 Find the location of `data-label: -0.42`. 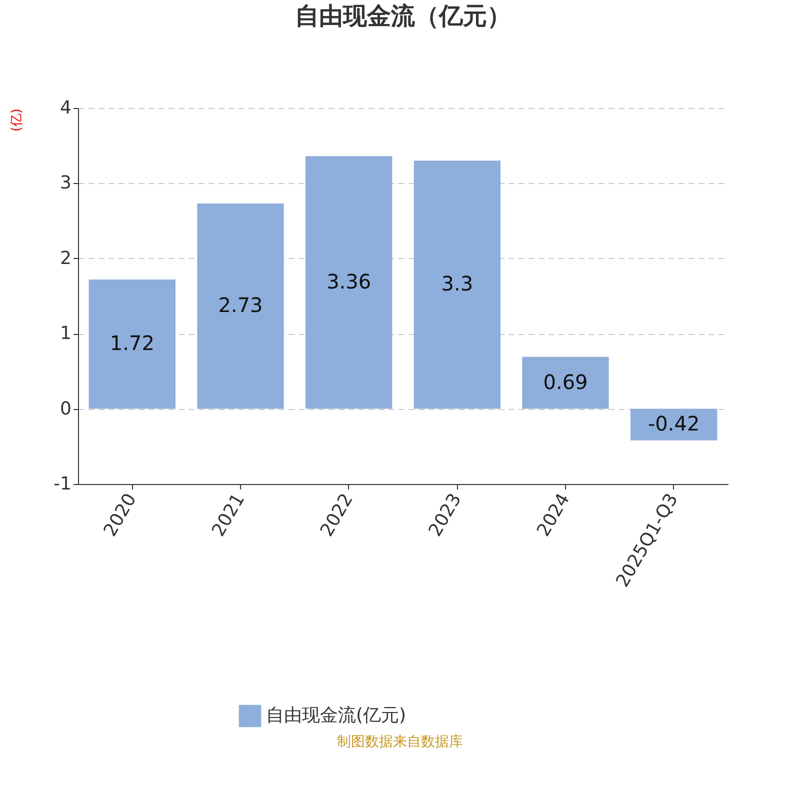

data-label: -0.42 is located at coordinates (674, 424).